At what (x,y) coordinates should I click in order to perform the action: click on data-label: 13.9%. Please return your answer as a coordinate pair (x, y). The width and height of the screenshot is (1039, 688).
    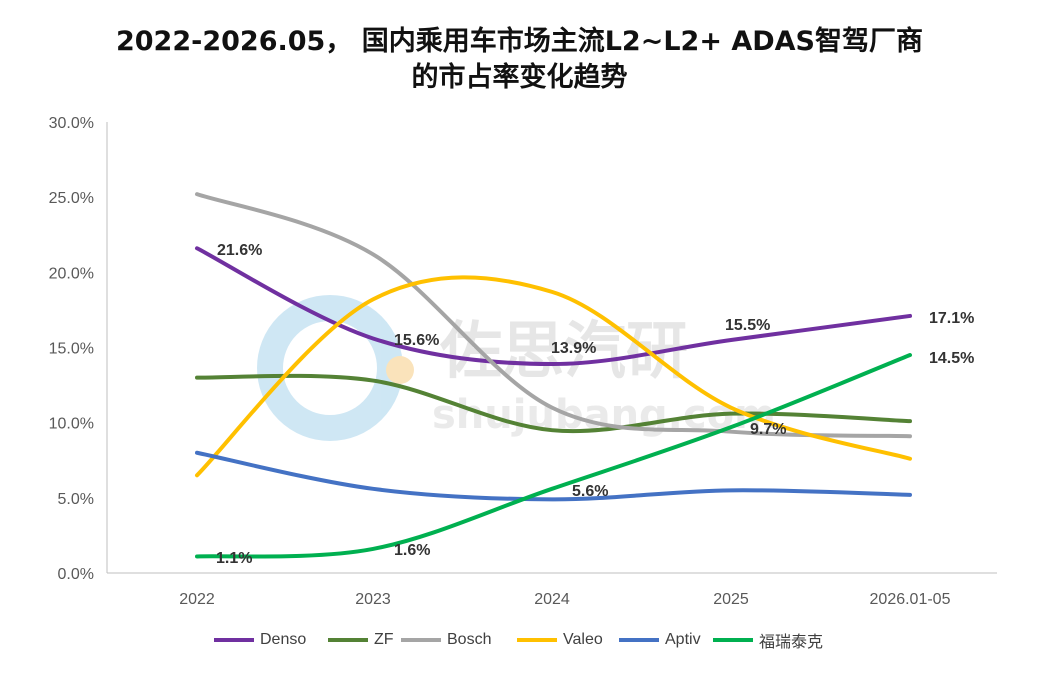
    Looking at the image, I should click on (573, 348).